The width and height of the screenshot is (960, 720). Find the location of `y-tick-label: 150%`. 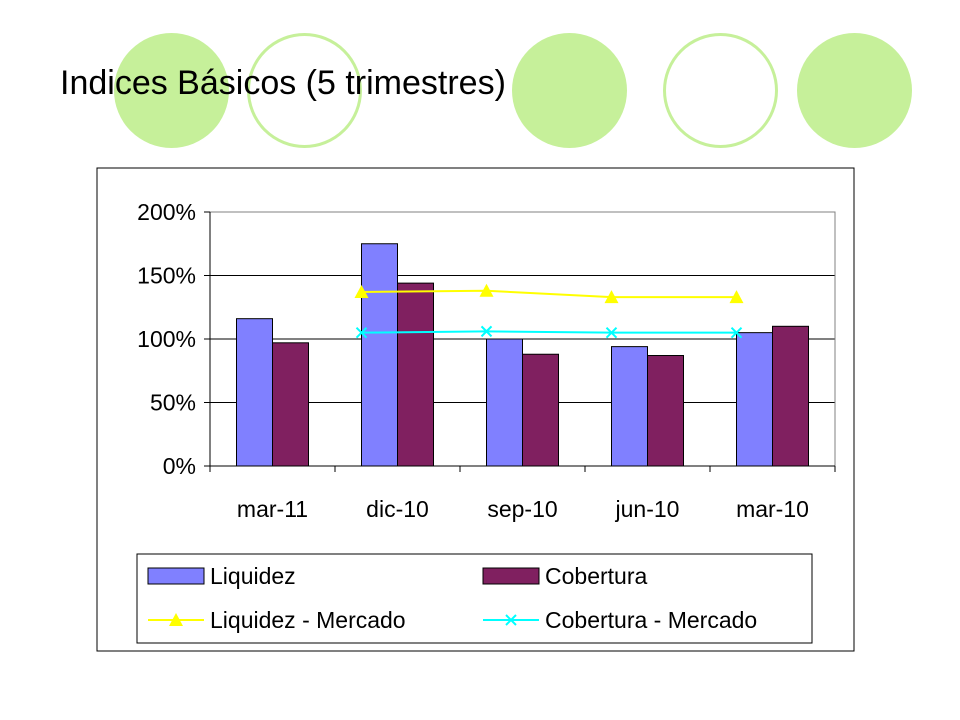

y-tick-label: 150% is located at coordinates (166, 276).